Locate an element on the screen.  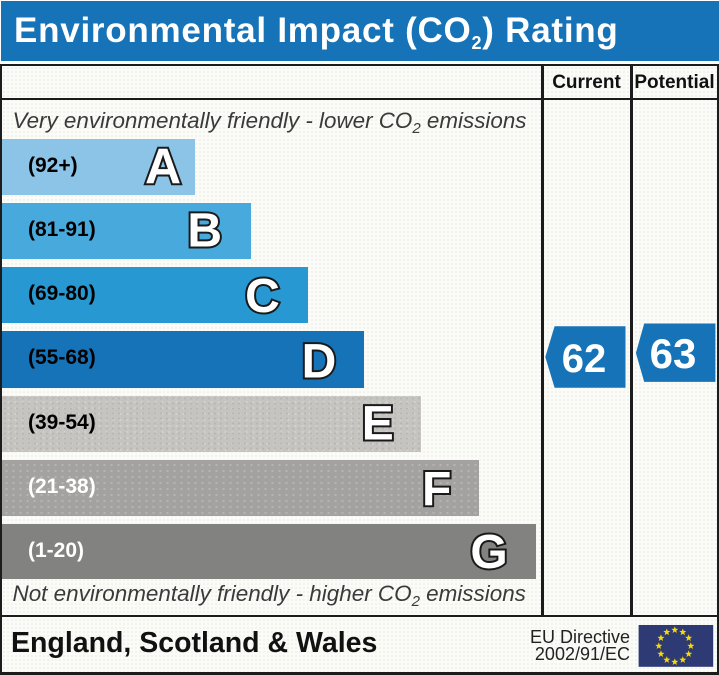
svg-text: F is located at coordinates (436, 489).